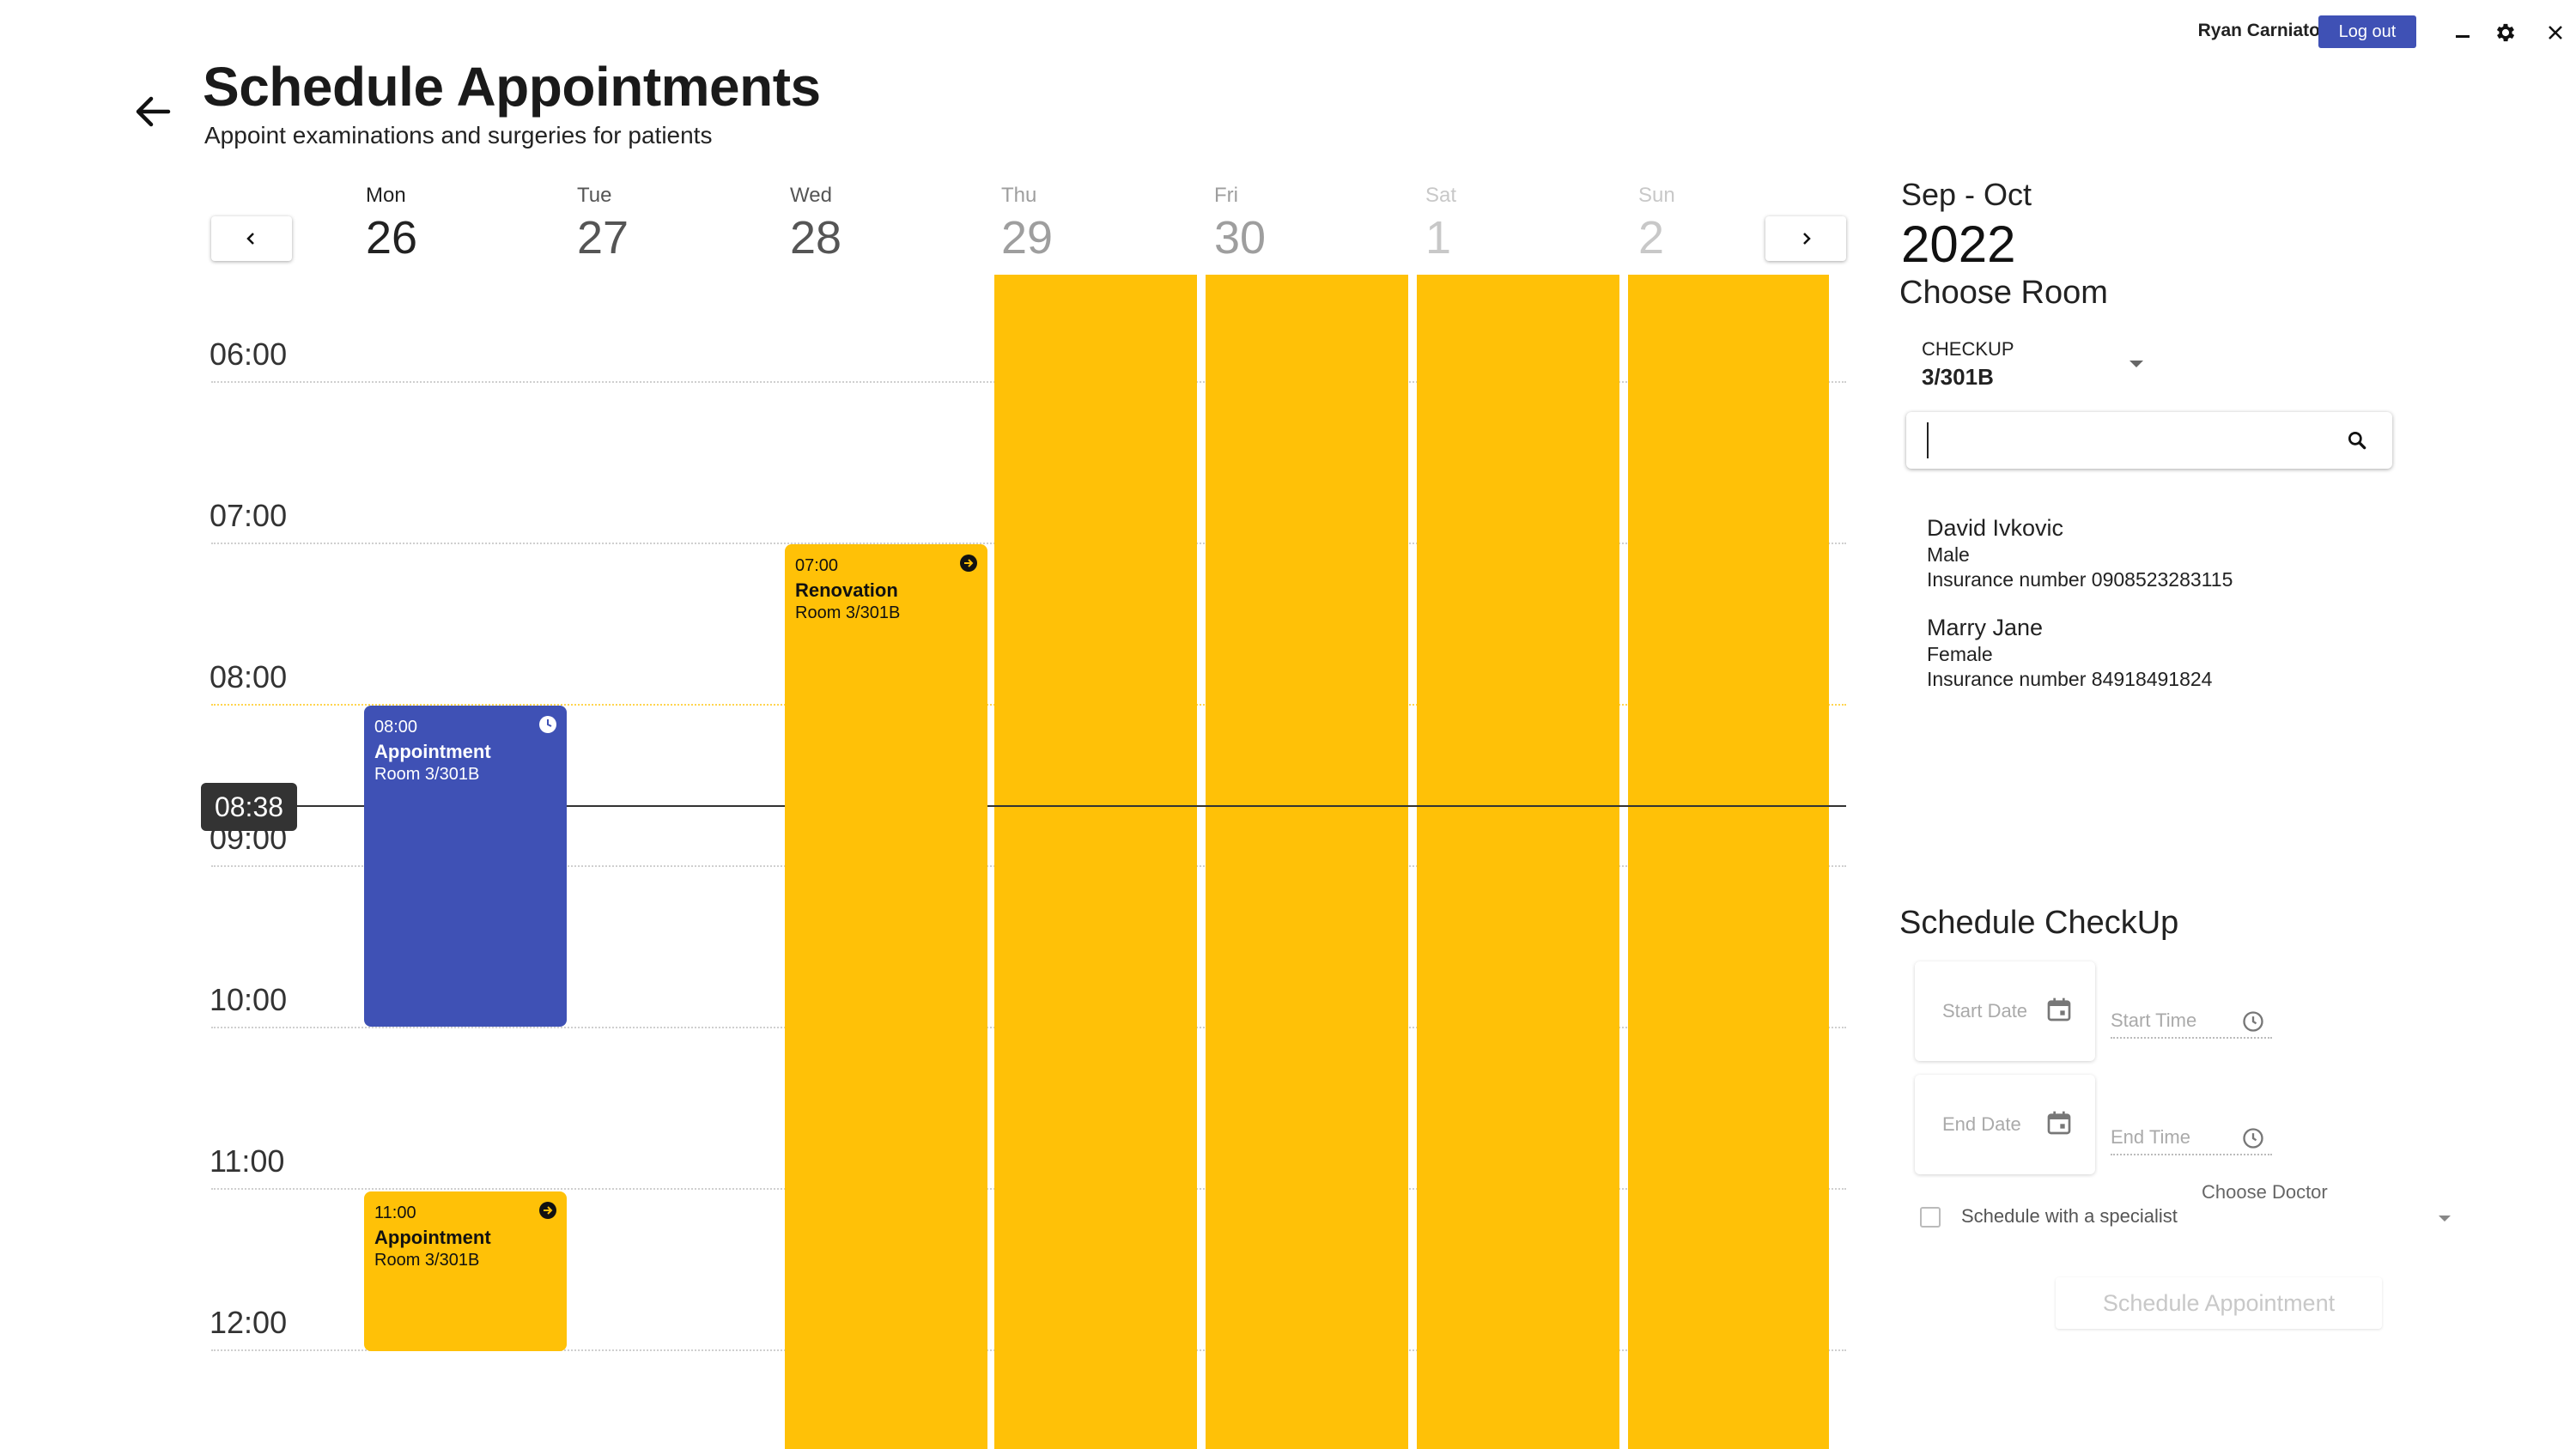  Describe the element at coordinates (386, 195) in the screenshot. I see `day-name: Mon` at that location.